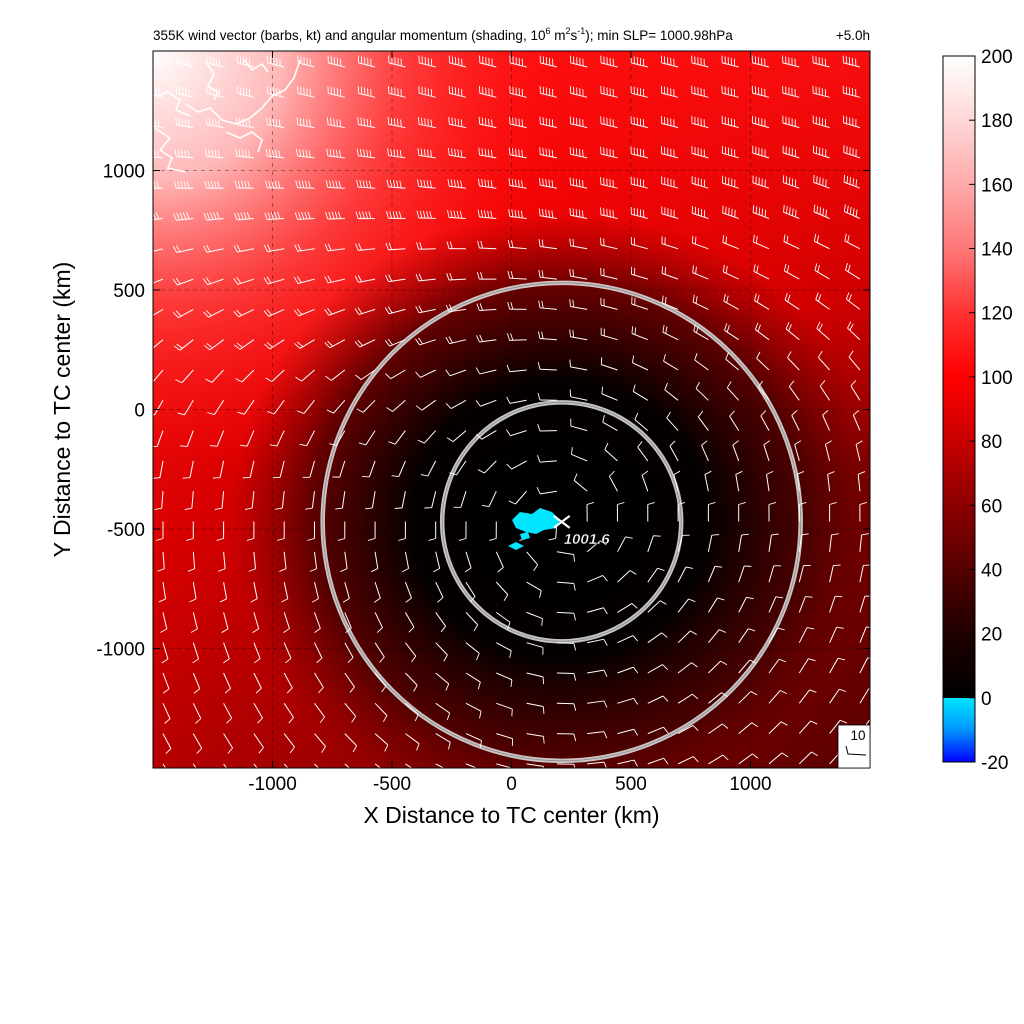  Describe the element at coordinates (561, 521) in the screenshot. I see `range-ring-inner-500km` at that location.